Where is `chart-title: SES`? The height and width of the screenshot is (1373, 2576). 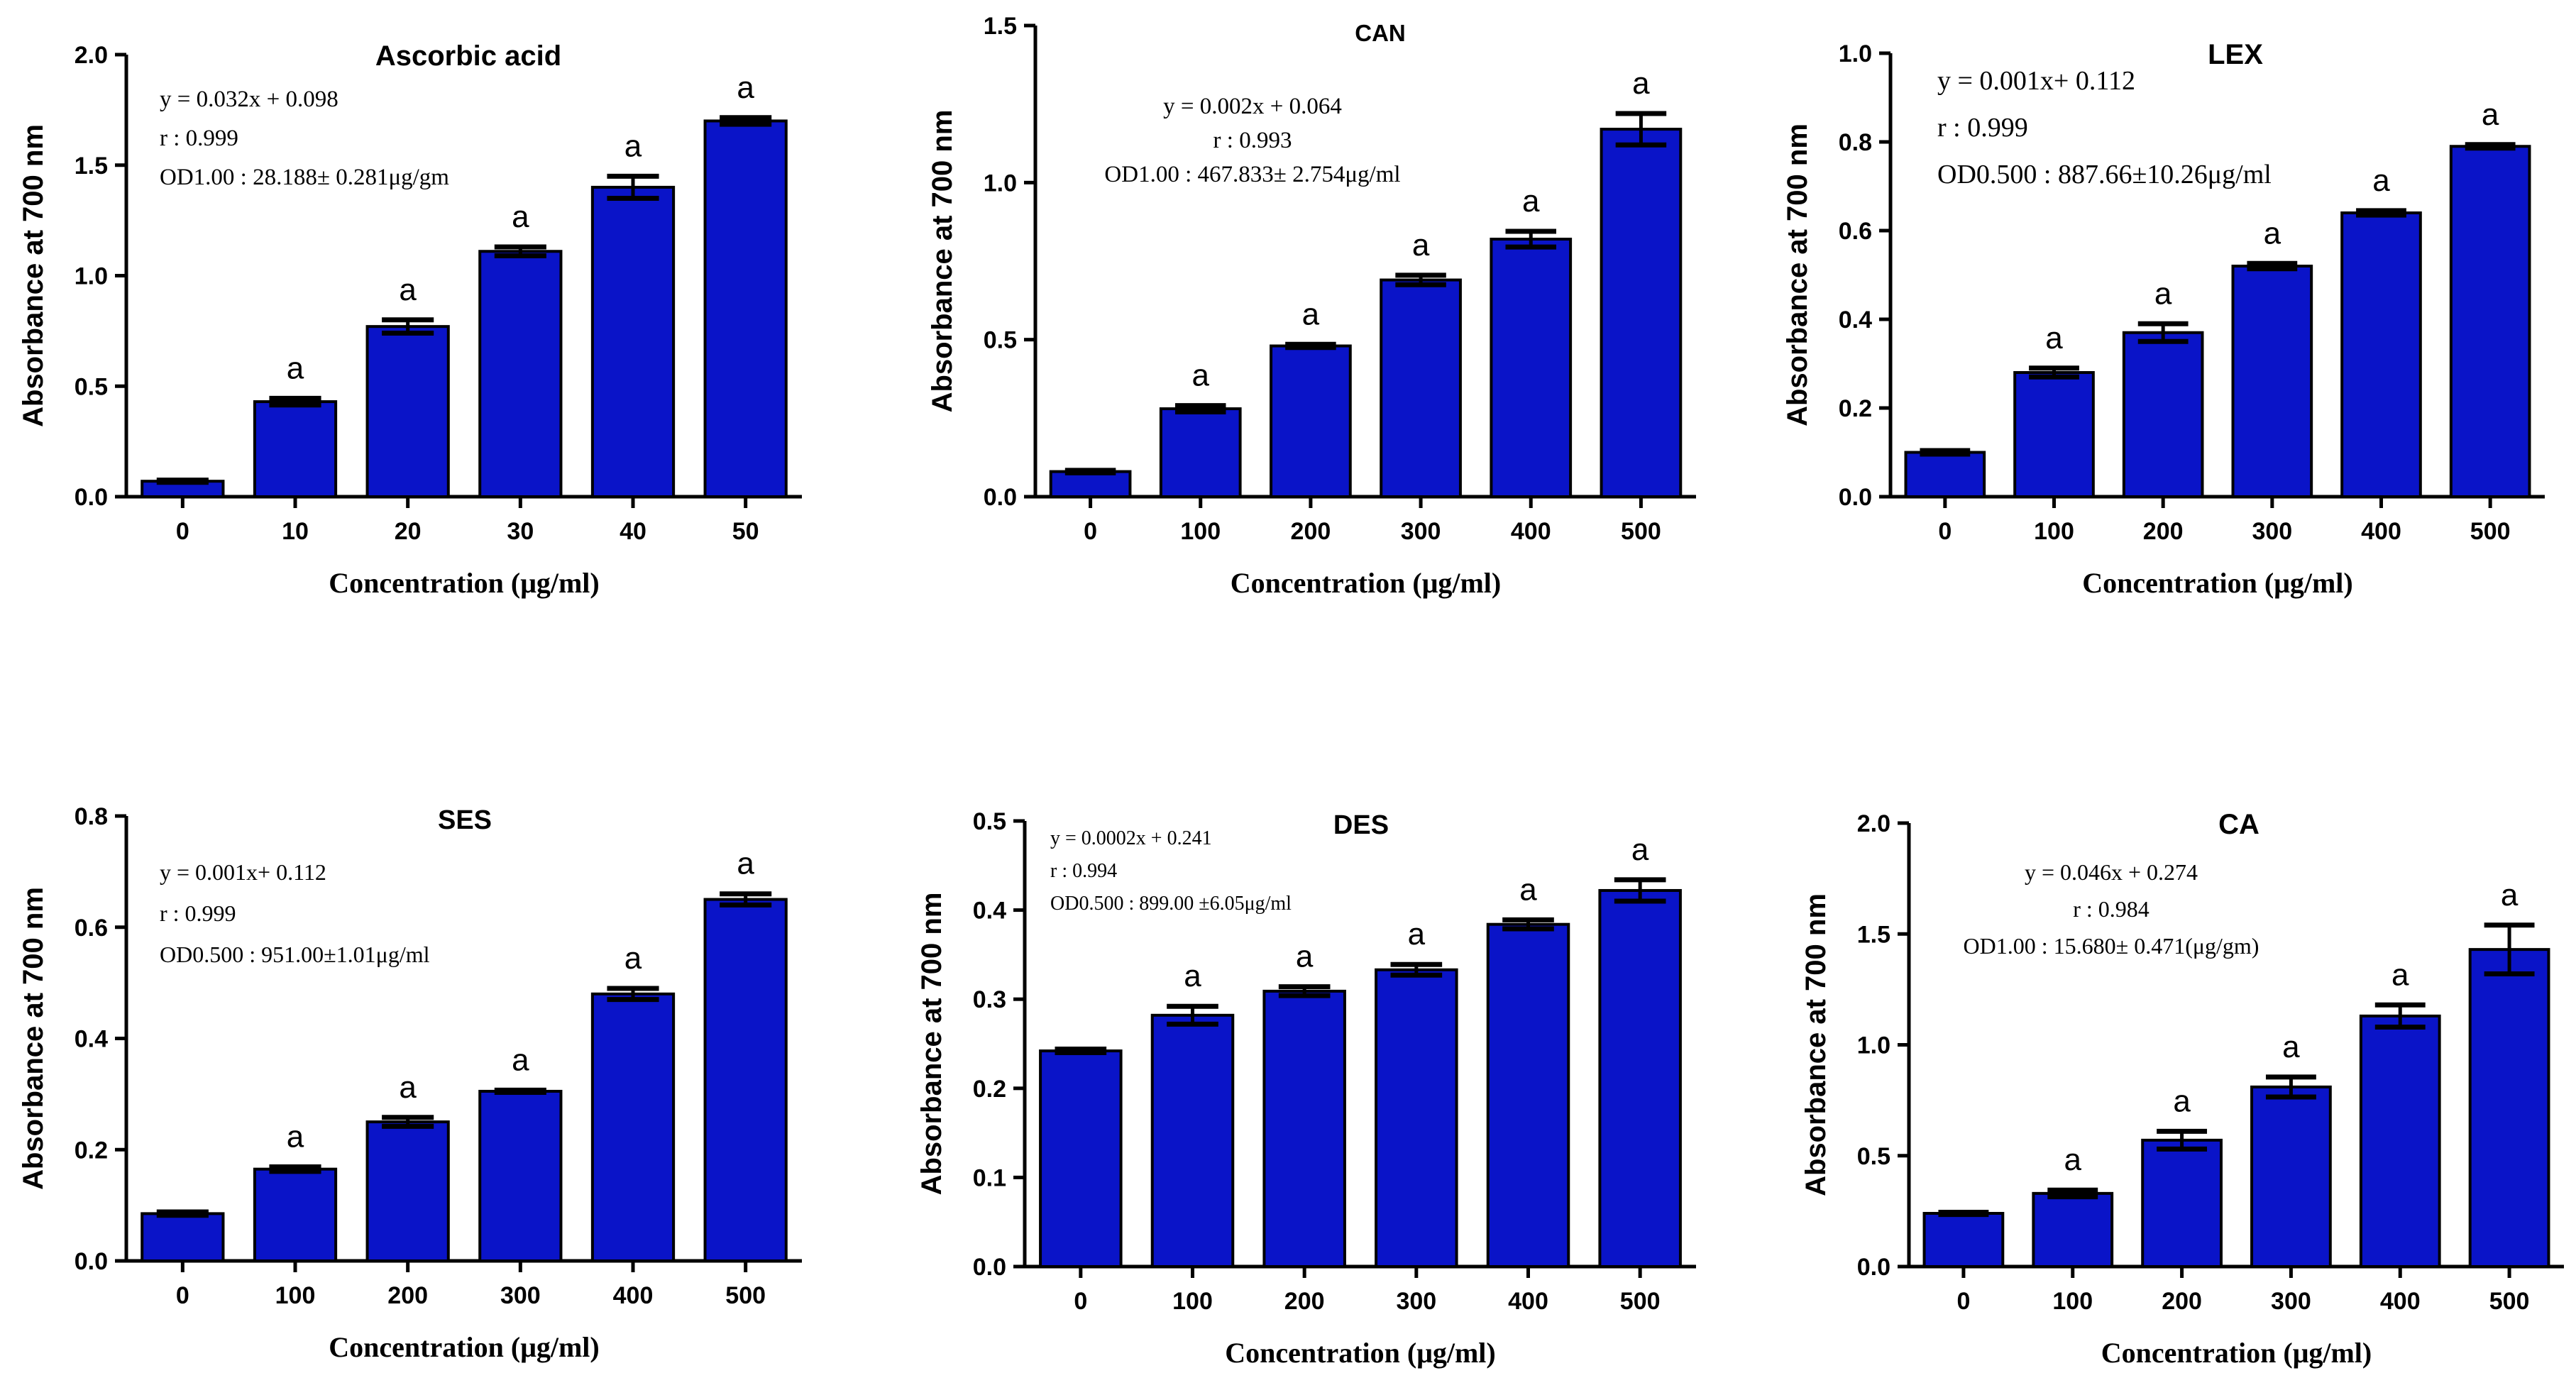 chart-title: SES is located at coordinates (465, 820).